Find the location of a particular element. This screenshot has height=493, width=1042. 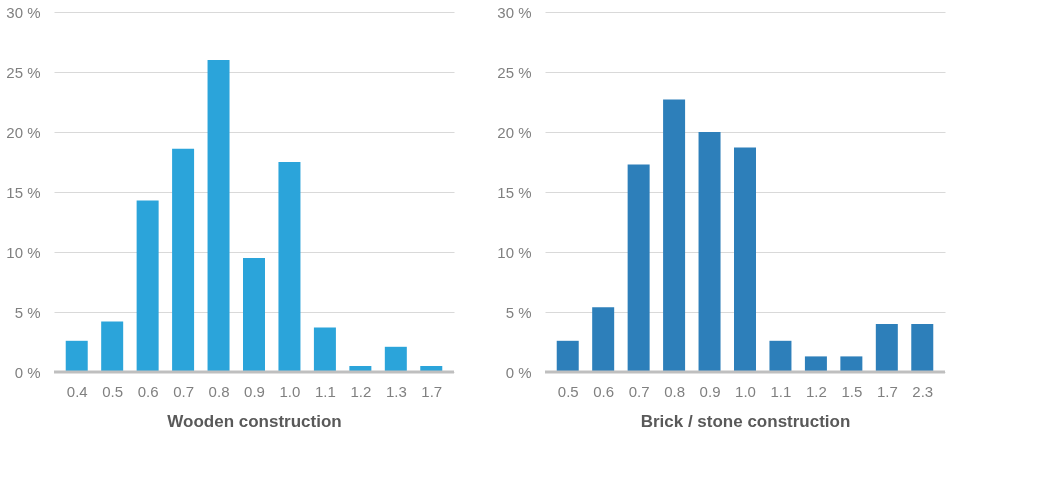

x-axis-title: Brick / stone construction is located at coordinates (745, 421).